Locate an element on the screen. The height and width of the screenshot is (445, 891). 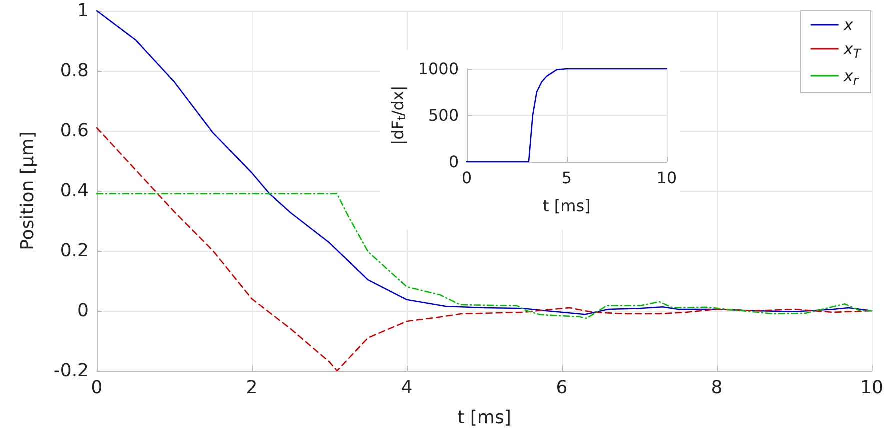
y-tick-label: 0.8 is located at coordinates (74, 71).